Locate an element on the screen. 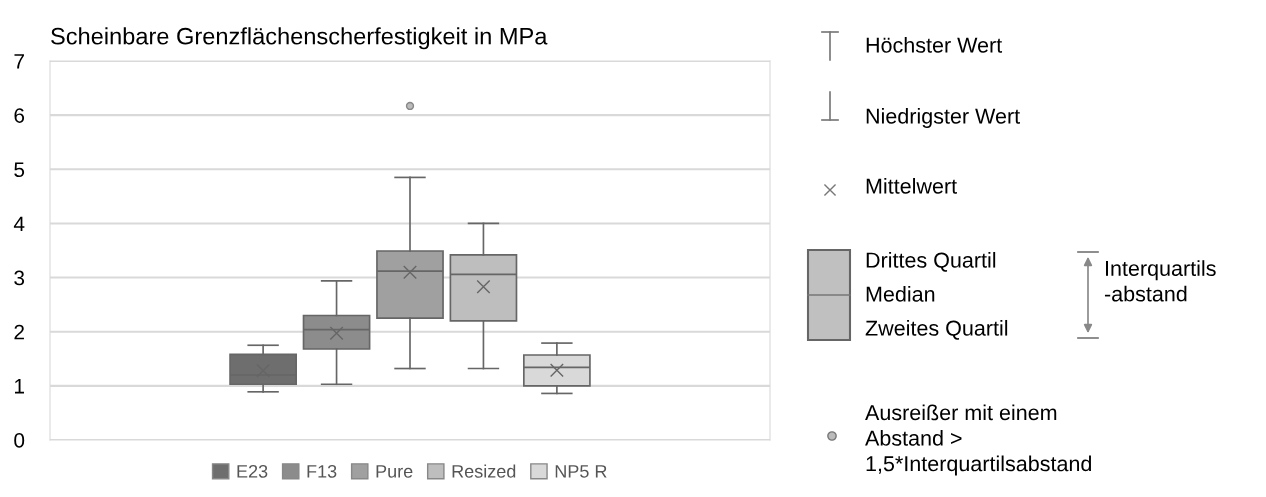  text: Median is located at coordinates (900, 293).